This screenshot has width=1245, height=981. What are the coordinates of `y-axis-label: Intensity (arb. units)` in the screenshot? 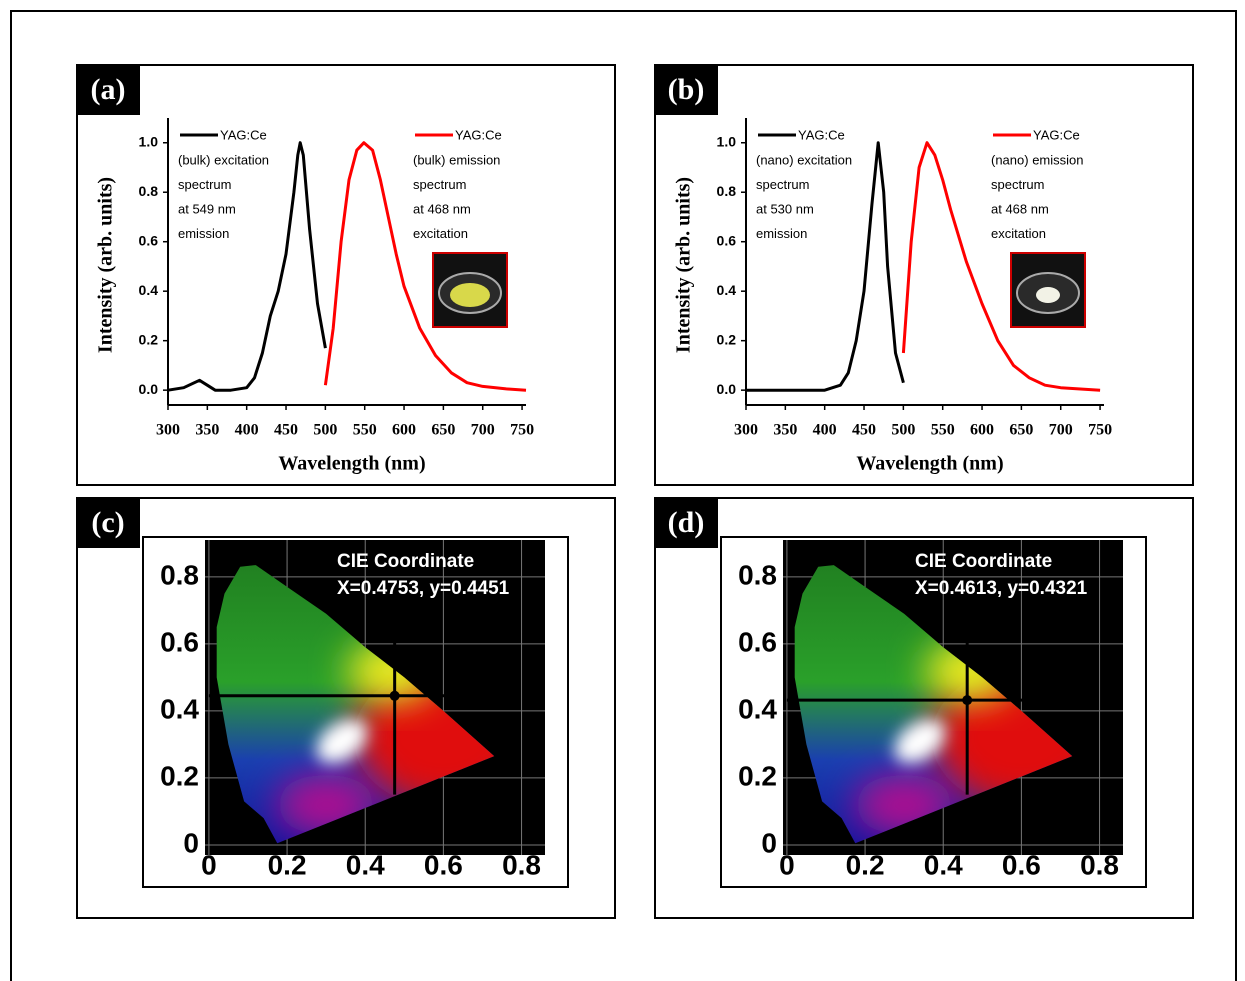 It's located at (106, 265).